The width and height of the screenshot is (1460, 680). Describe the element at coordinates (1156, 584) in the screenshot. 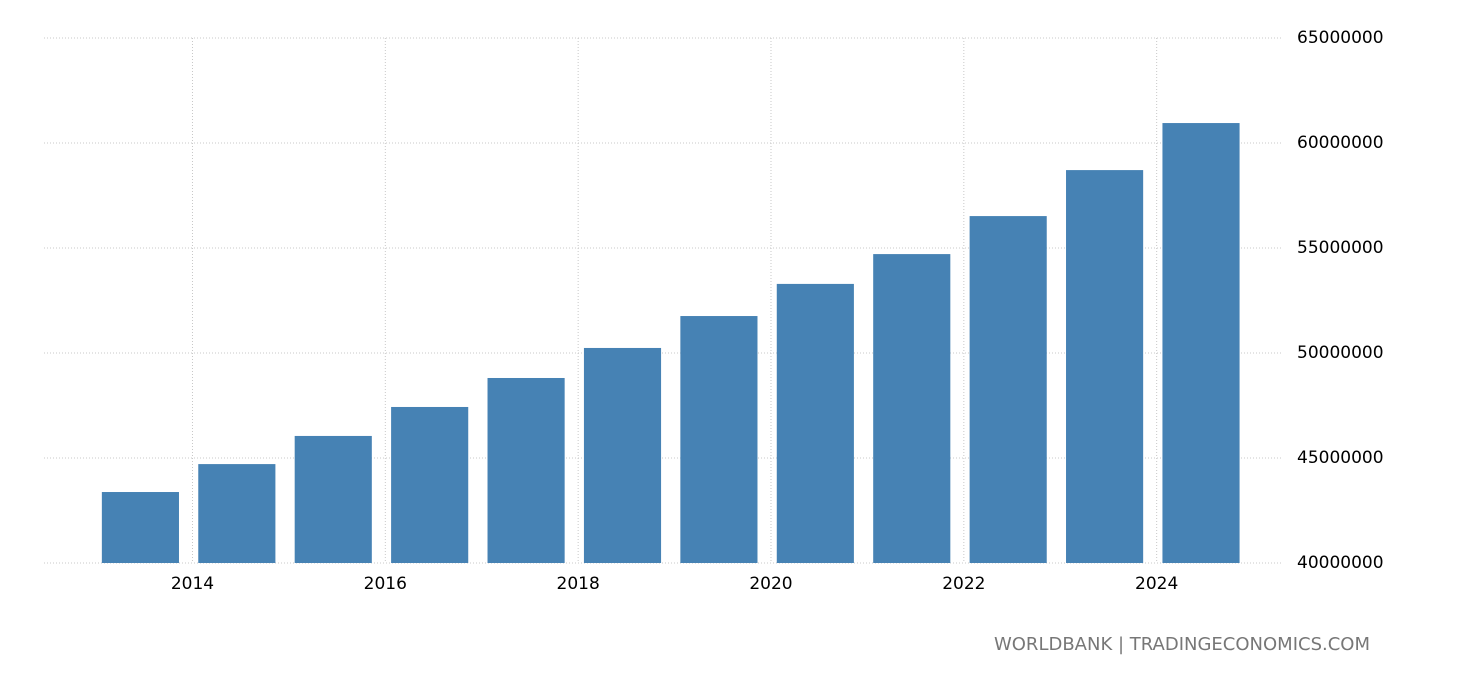

I see `x-tick-label: 2024` at that location.